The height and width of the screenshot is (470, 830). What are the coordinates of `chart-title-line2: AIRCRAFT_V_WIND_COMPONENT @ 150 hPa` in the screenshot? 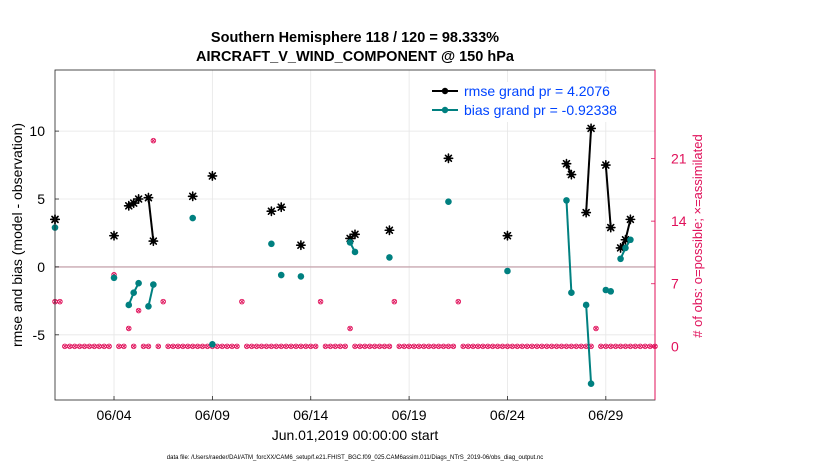 It's located at (355, 57).